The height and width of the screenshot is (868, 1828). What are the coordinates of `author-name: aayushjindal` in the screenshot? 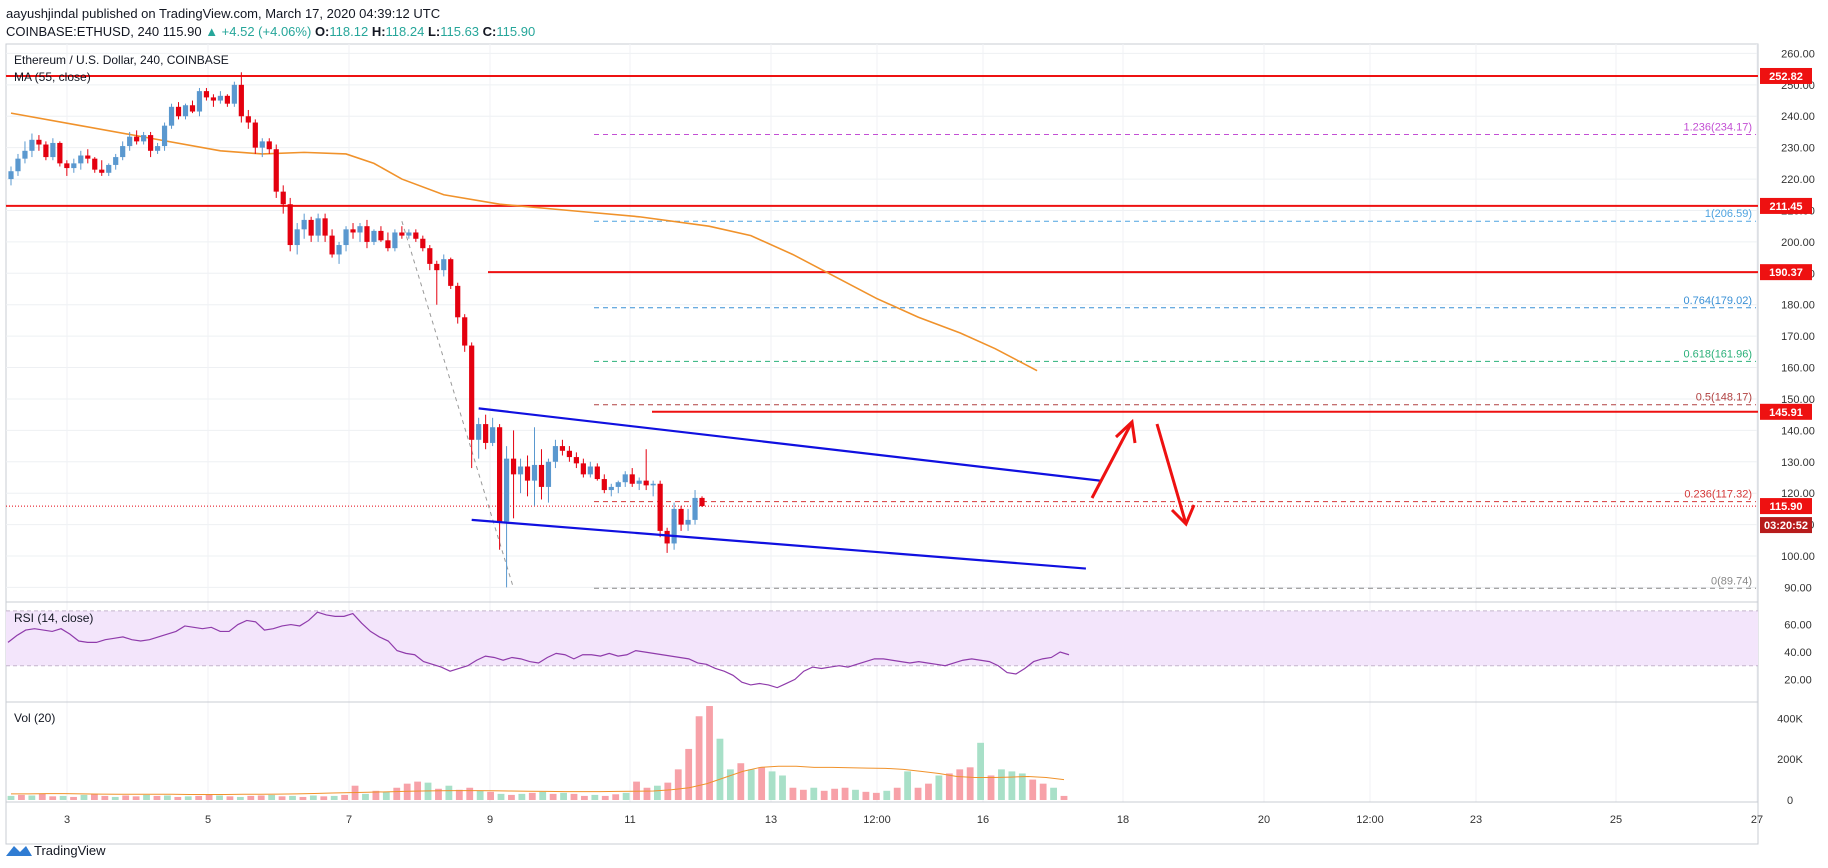 It's located at (42, 13).